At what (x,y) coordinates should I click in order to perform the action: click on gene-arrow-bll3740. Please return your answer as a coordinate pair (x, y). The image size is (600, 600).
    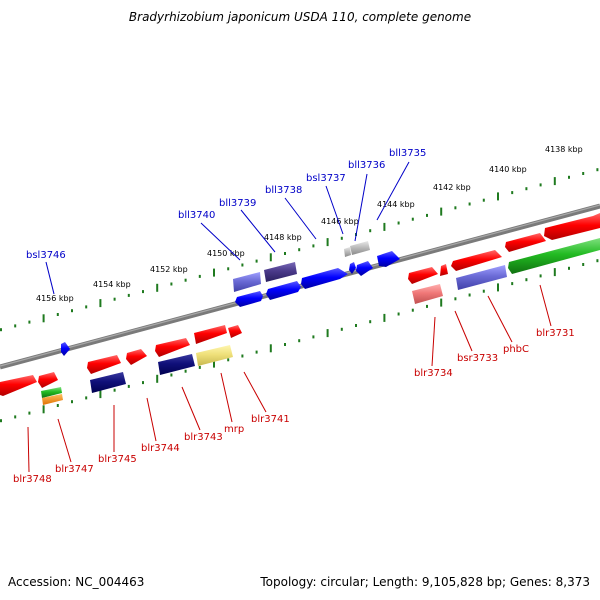
    Looking at the image, I should click on (249, 299).